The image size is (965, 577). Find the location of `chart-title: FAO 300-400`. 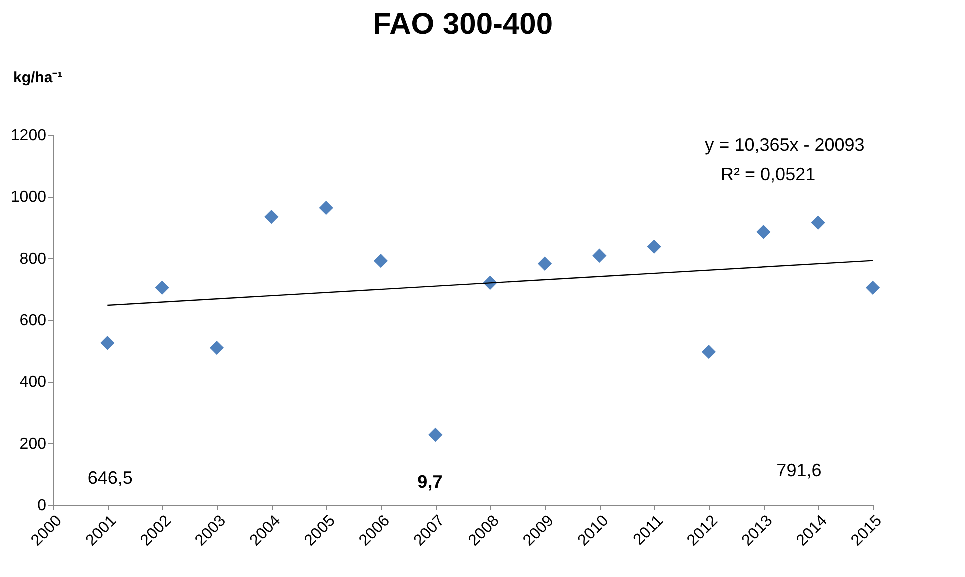

chart-title: FAO 300-400 is located at coordinates (463, 24).